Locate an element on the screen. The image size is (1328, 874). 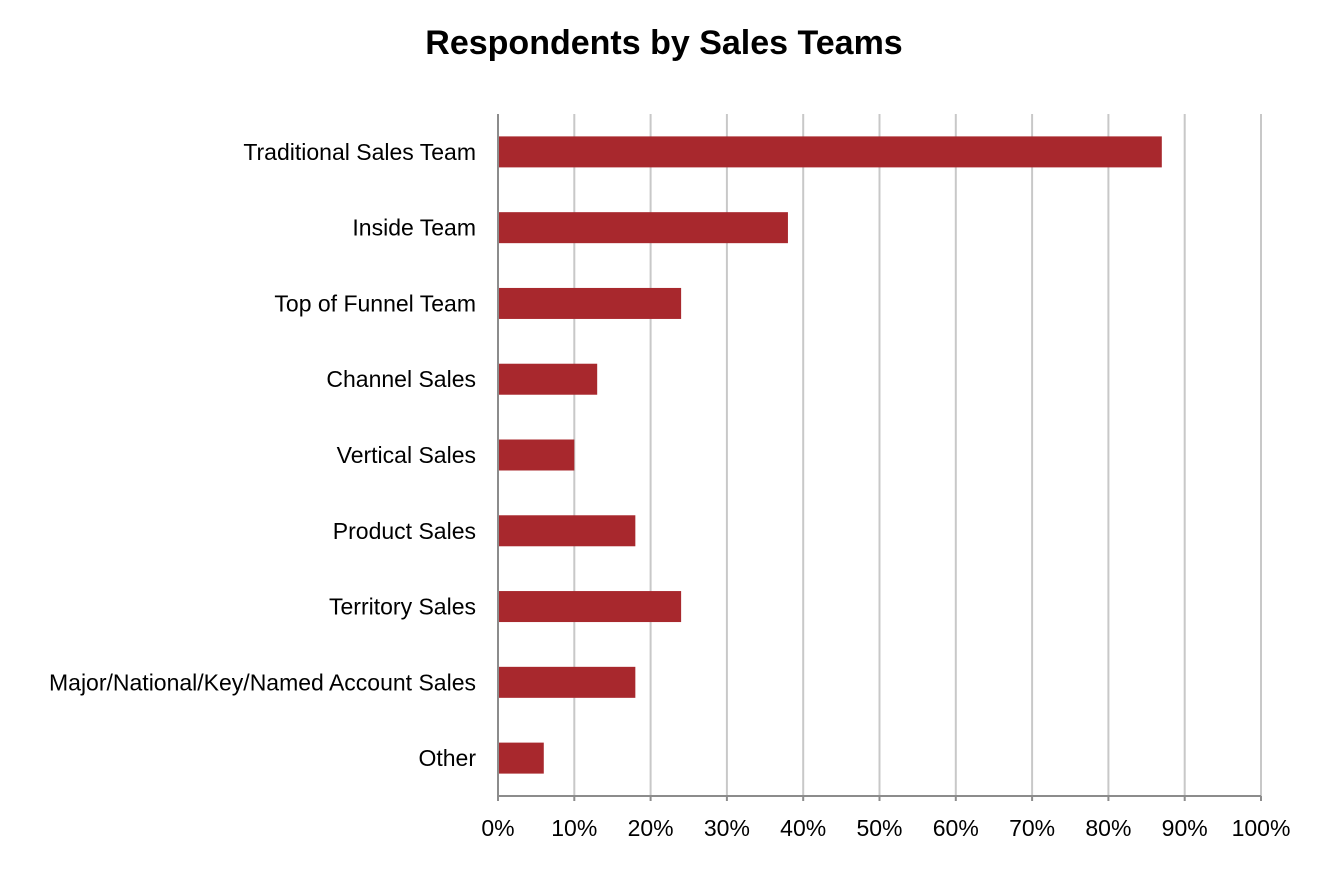
chart-title: Respondents by Sales Teams is located at coordinates (664, 43).